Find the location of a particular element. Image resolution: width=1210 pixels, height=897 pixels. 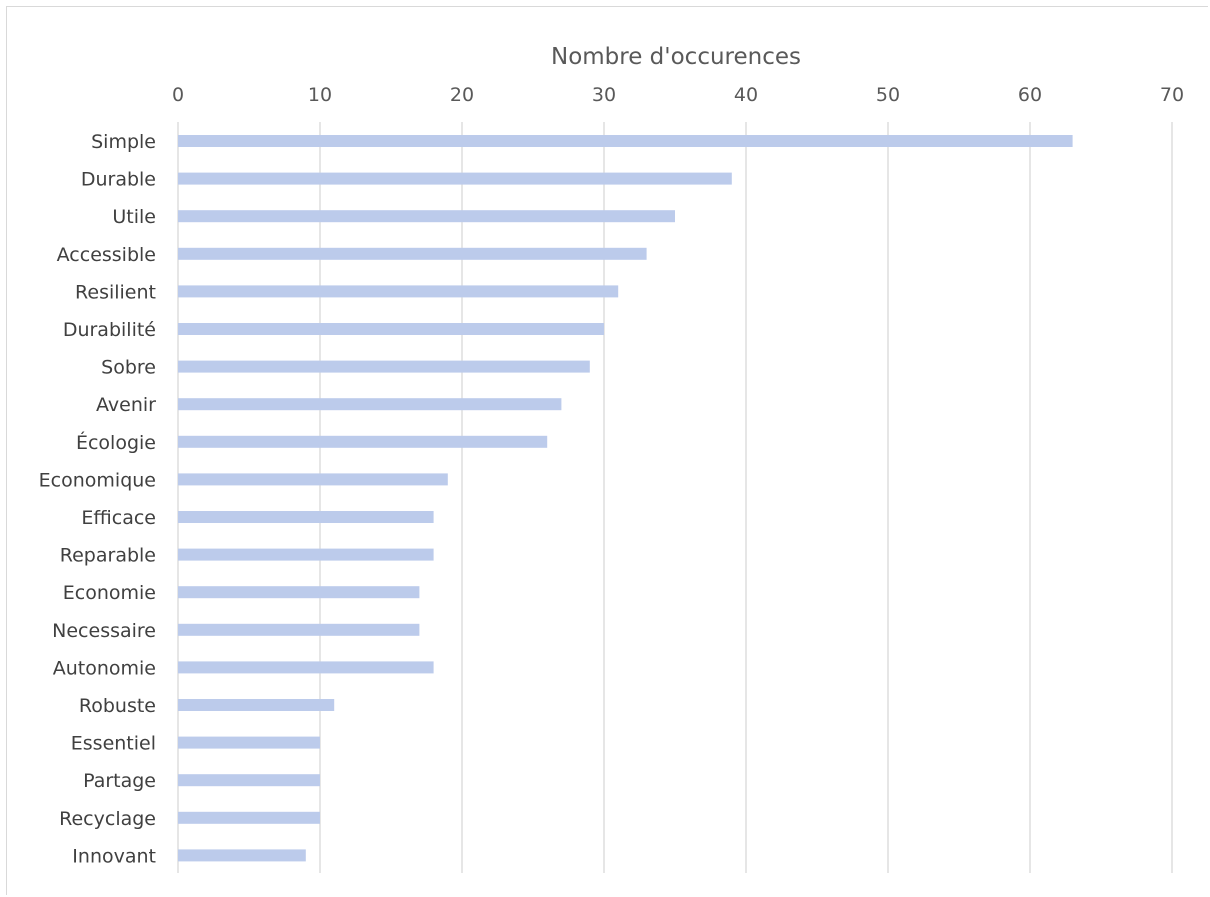

category-label: Durabilité is located at coordinates (109, 330).